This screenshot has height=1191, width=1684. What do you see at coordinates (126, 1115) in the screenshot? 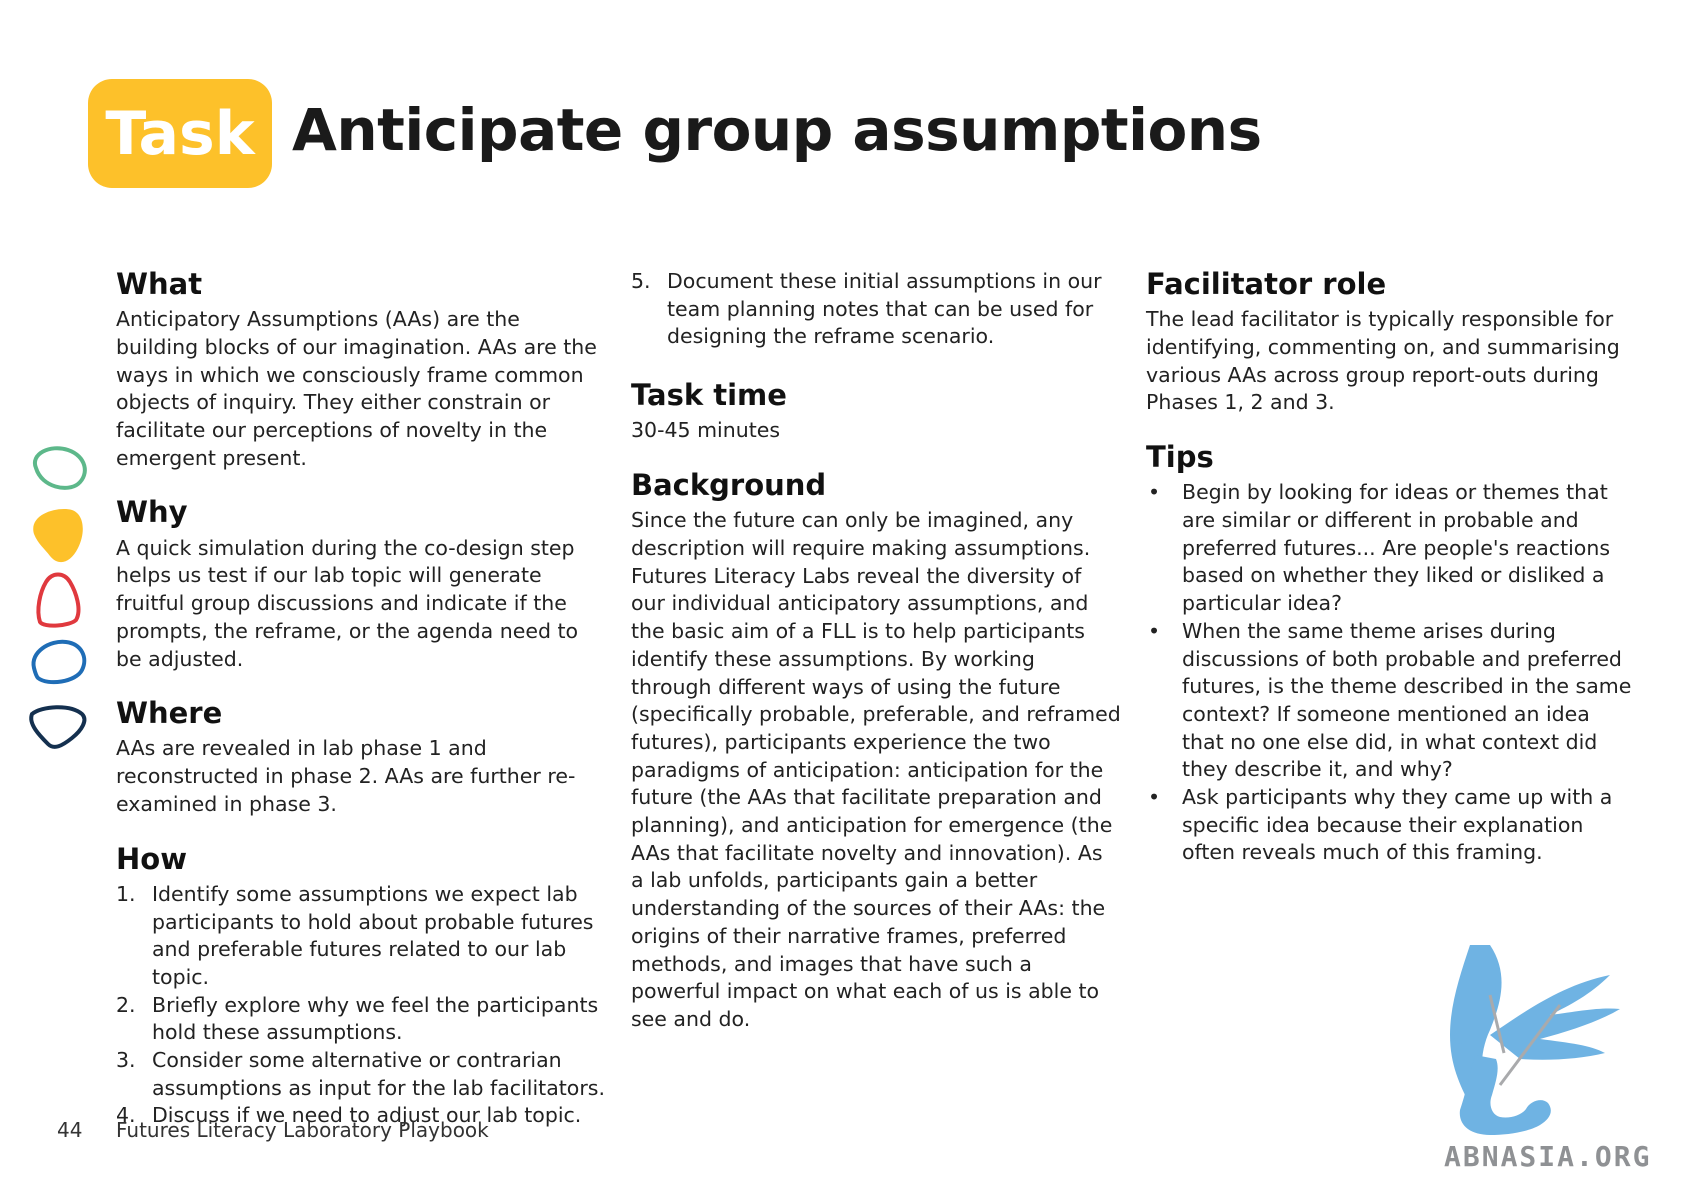
I see `list-number: 4.` at bounding box center [126, 1115].